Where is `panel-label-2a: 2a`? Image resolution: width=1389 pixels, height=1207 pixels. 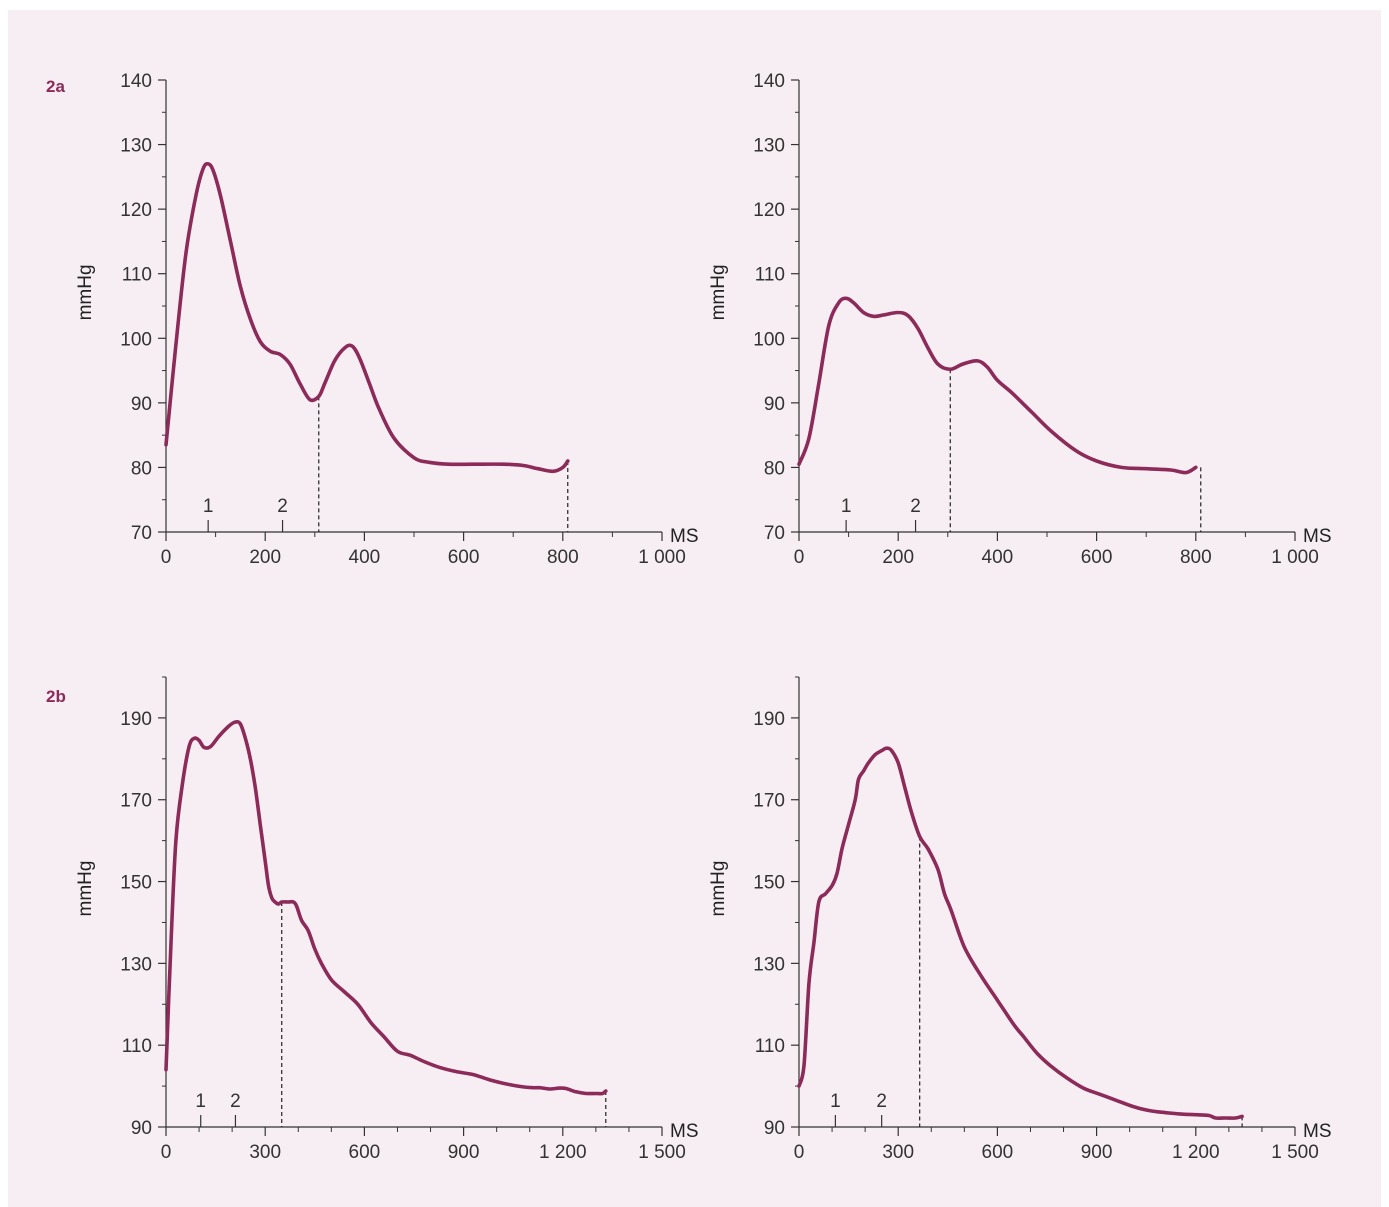
panel-label-2a: 2a is located at coordinates (55, 86).